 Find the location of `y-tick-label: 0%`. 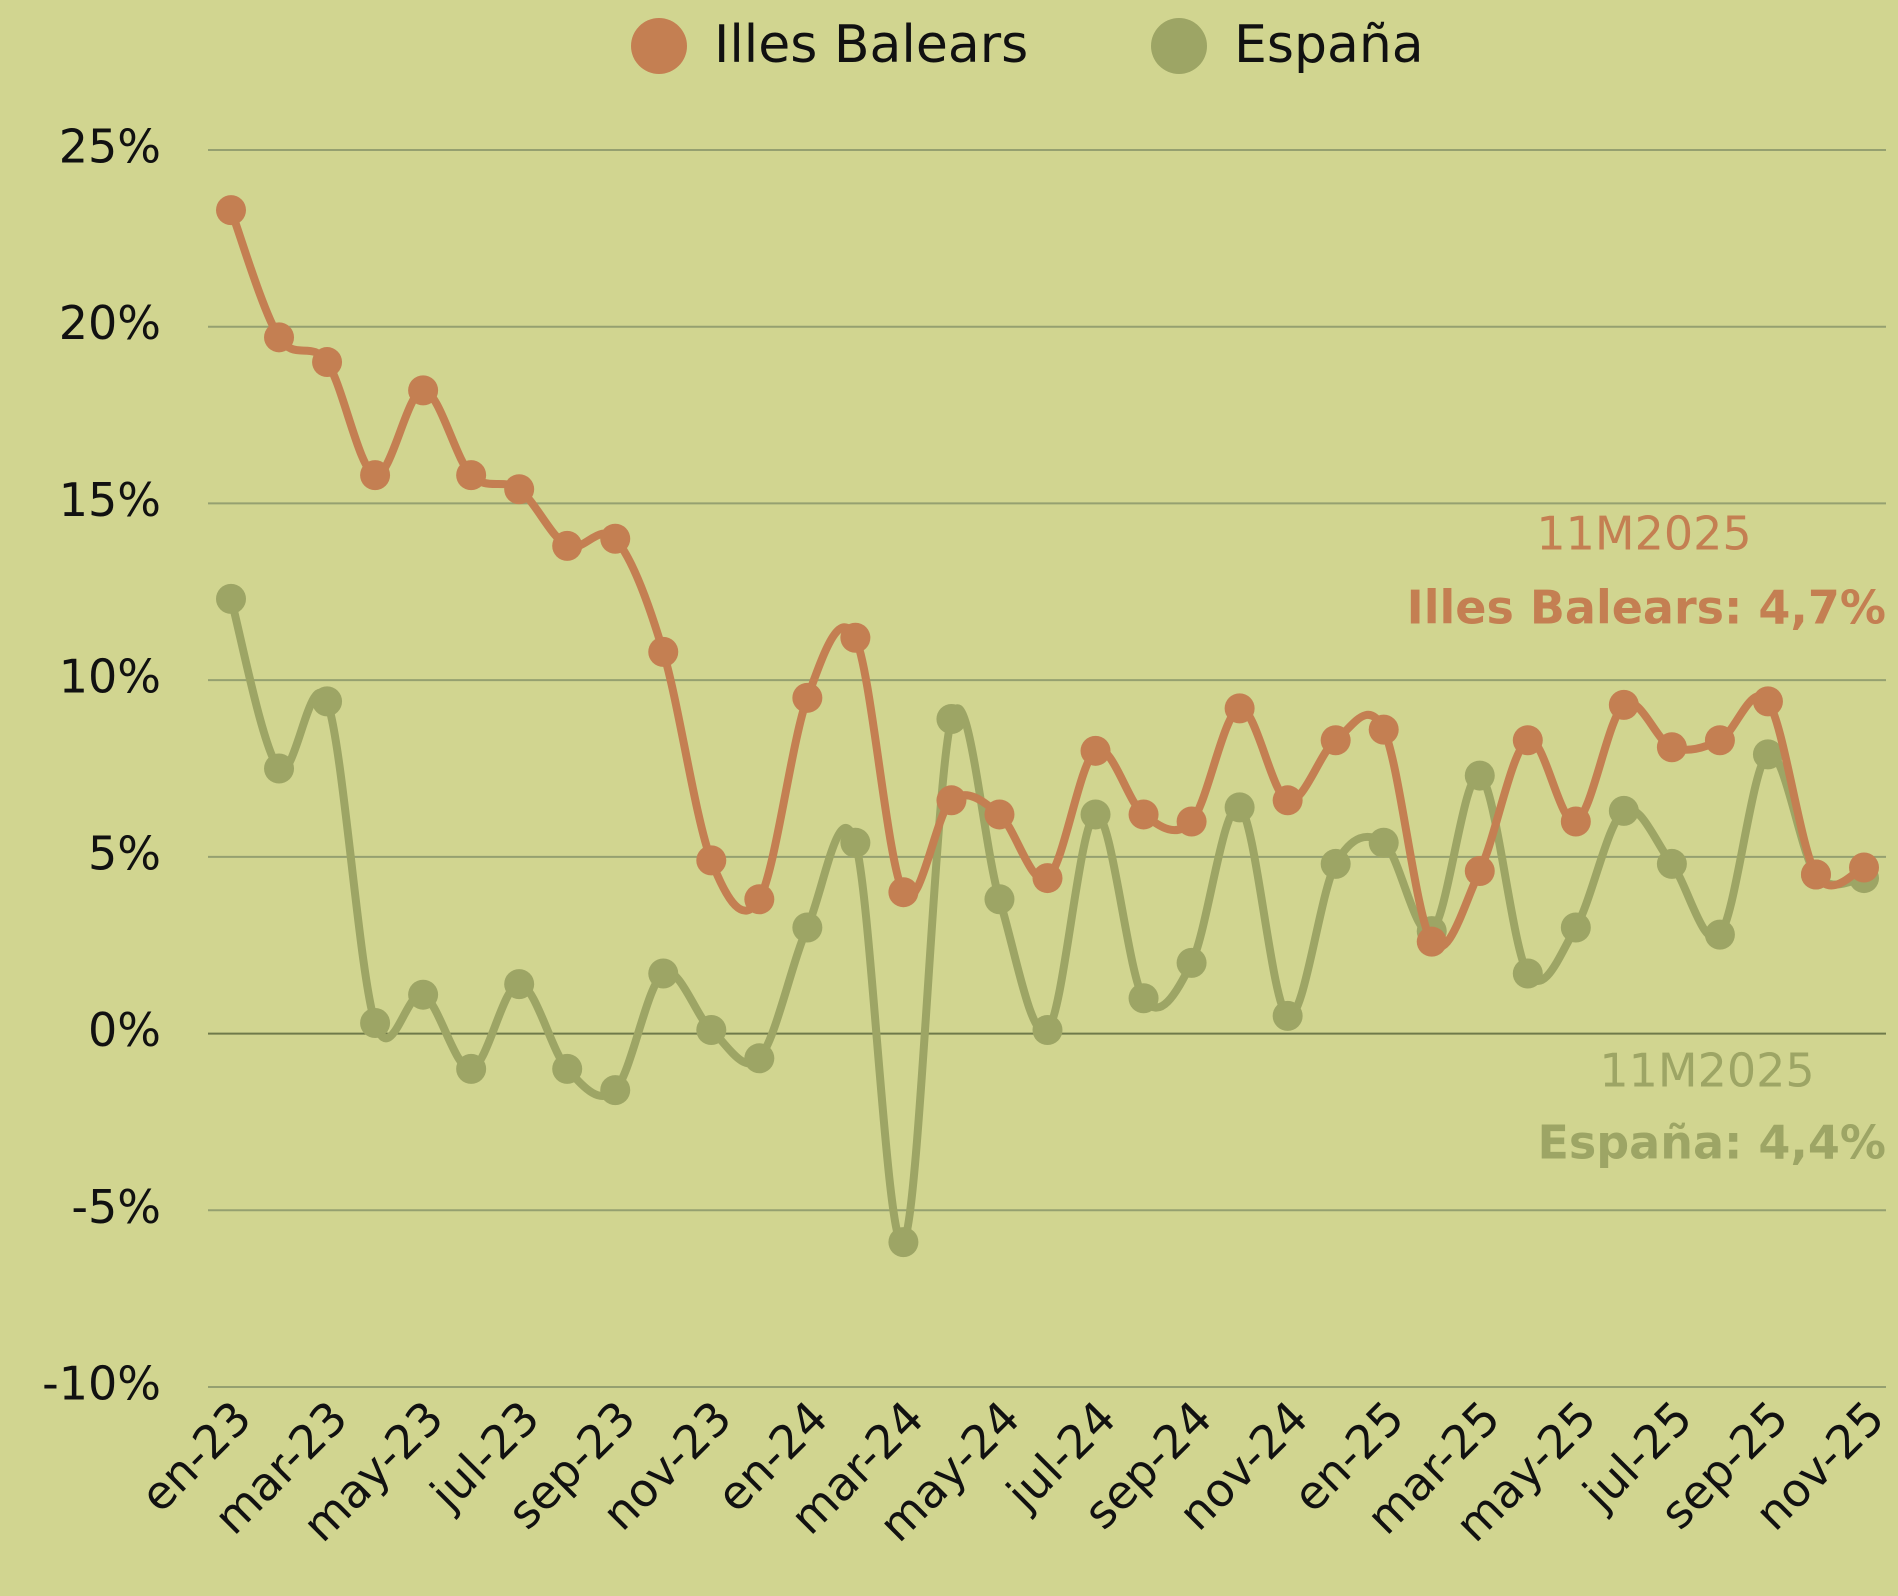

y-tick-label: 0% is located at coordinates (124, 1030).